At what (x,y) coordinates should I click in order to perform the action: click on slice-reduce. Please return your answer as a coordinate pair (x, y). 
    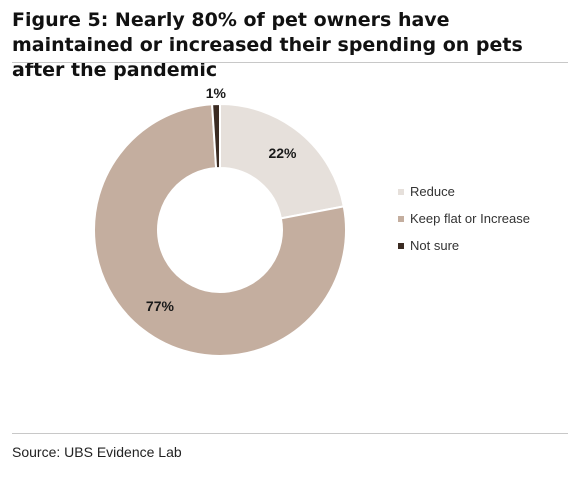
    Looking at the image, I should click on (282, 161).